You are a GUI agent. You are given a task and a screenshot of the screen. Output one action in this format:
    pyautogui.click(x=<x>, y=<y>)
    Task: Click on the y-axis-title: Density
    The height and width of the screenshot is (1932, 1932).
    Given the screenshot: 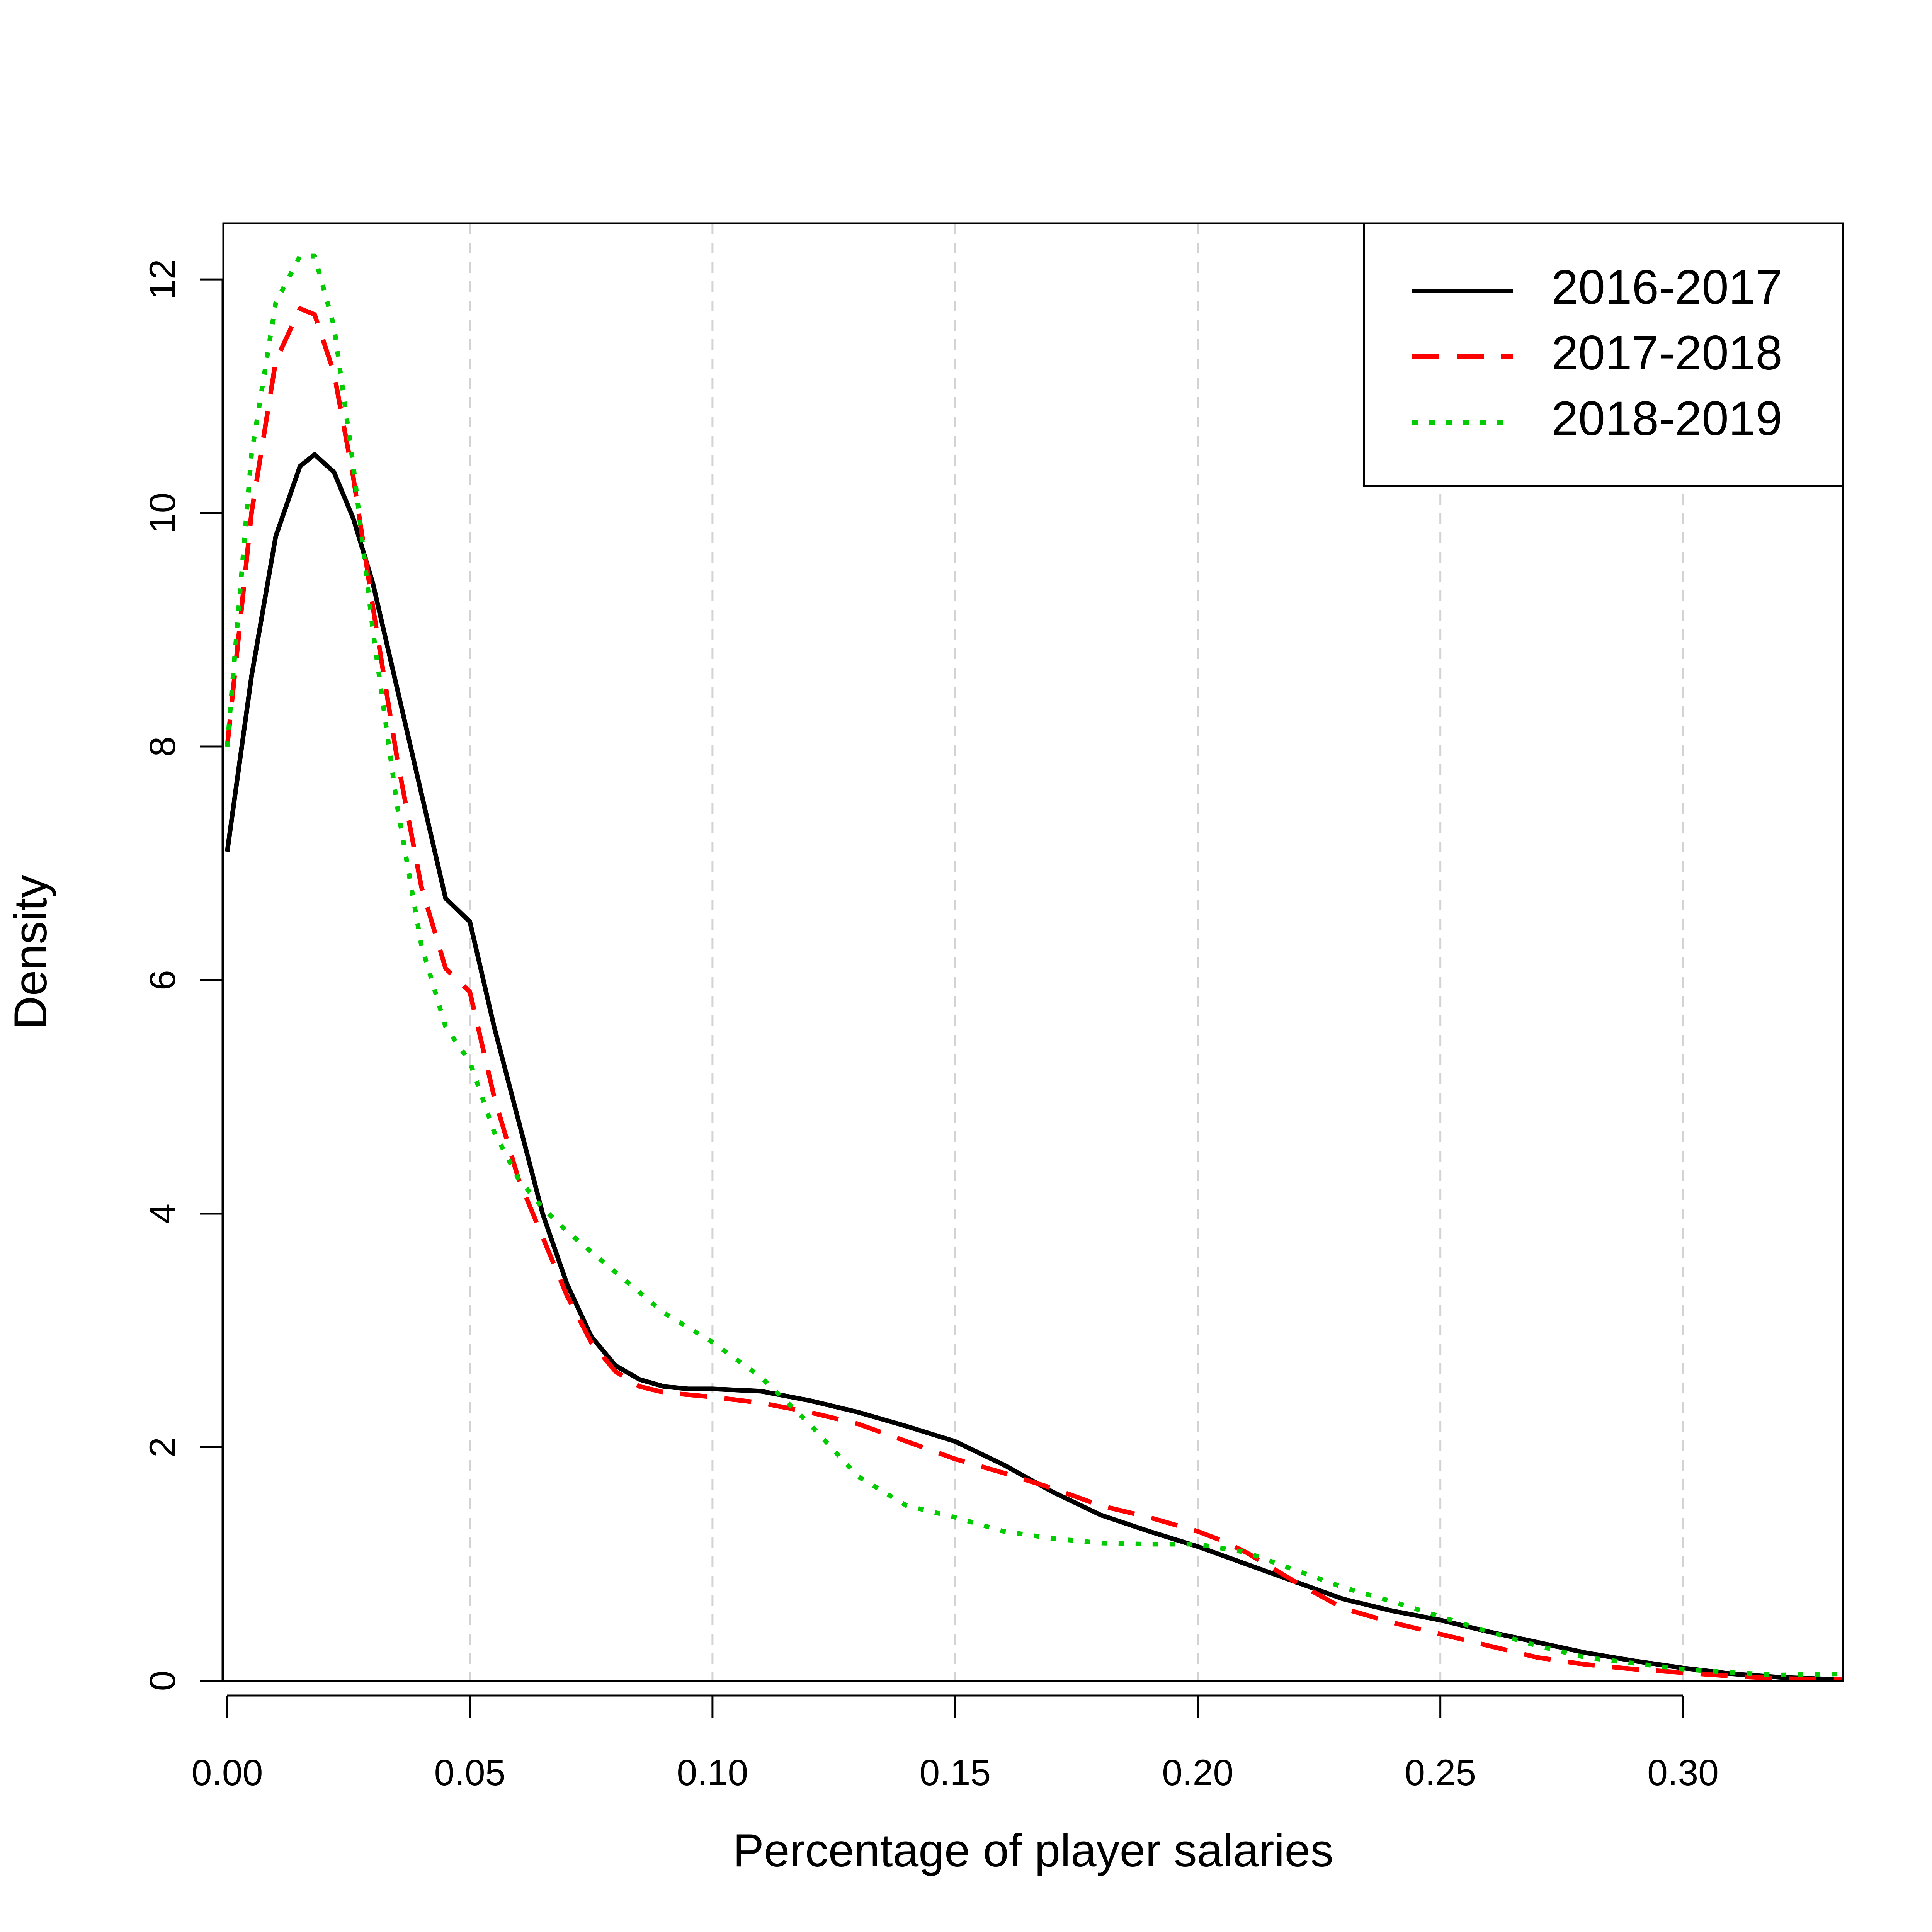 What is the action you would take?
    pyautogui.click(x=31, y=952)
    